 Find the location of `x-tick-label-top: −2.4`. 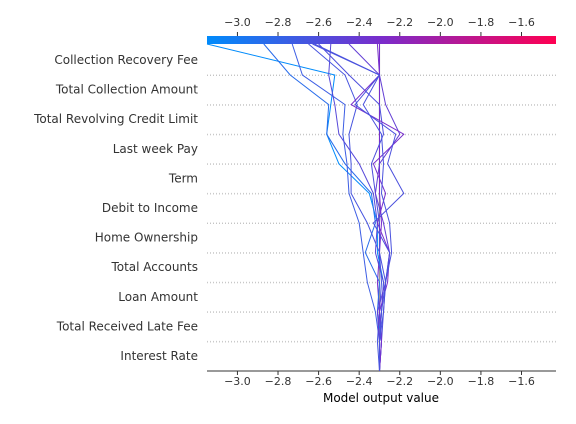

x-tick-label-top: −2.4 is located at coordinates (359, 22).